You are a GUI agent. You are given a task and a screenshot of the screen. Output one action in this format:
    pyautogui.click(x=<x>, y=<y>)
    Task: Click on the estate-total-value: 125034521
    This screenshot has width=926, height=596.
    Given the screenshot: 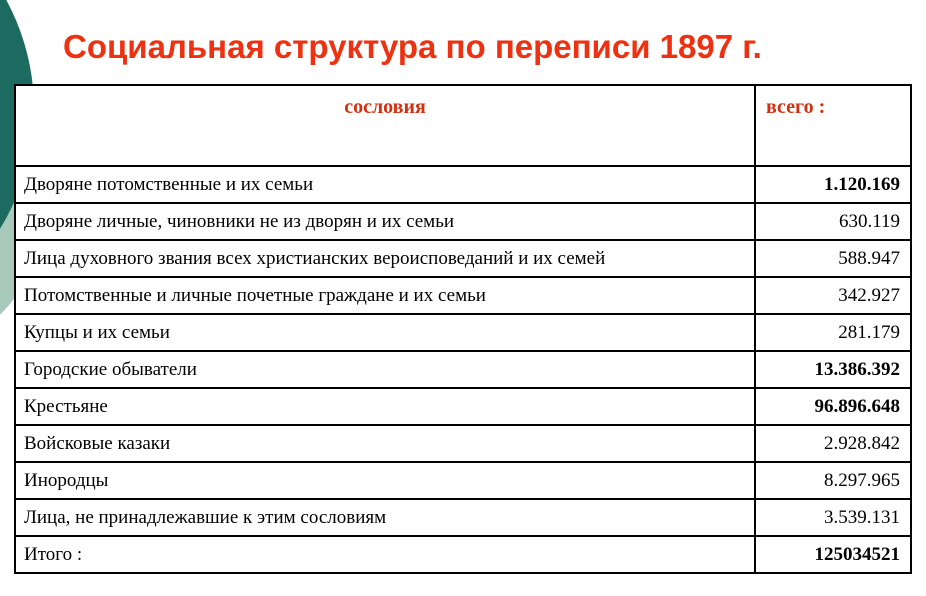 What is the action you would take?
    pyautogui.click(x=833, y=554)
    